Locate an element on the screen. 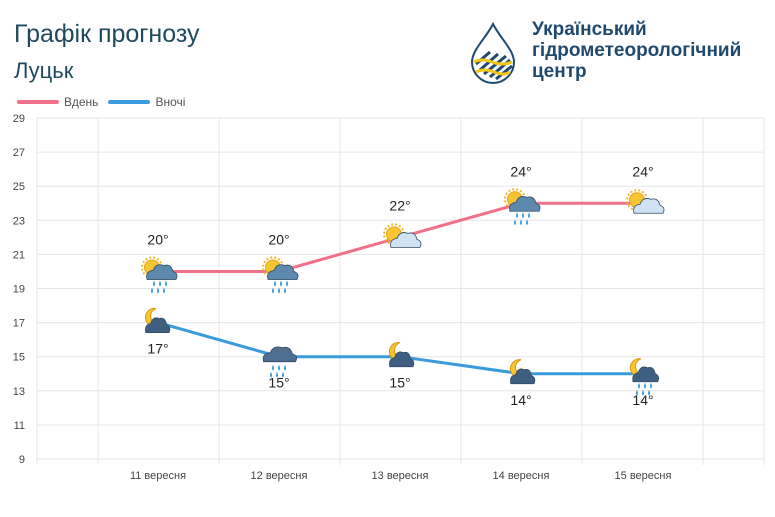 Image resolution: width=775 pixels, height=517 pixels. y-tick-label: 27 is located at coordinates (19, 153).